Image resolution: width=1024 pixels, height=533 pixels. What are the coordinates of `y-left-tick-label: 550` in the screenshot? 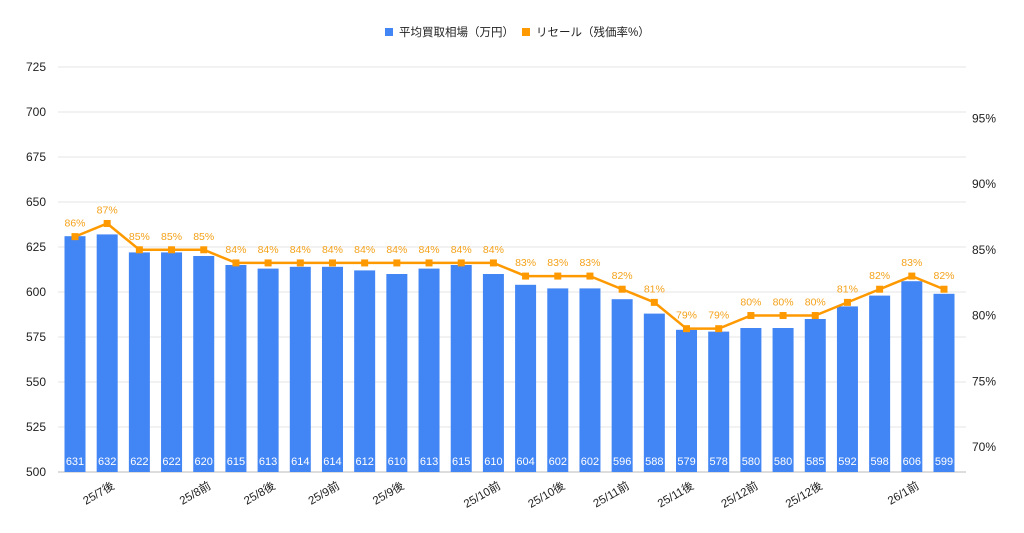 It's located at (36, 382).